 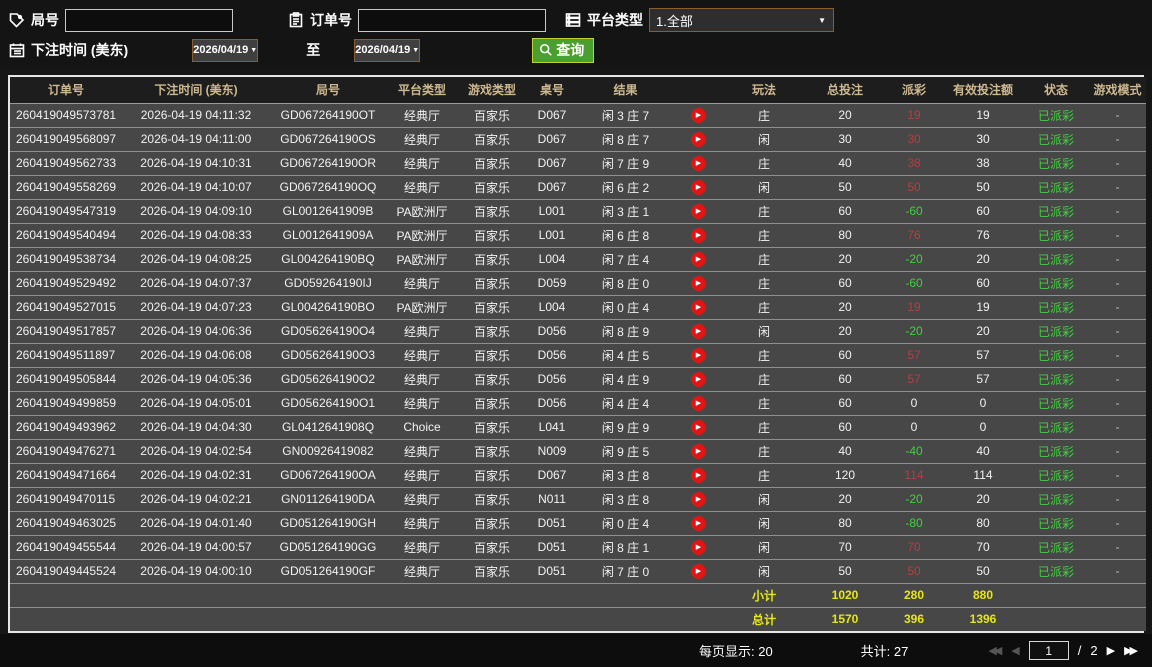 What do you see at coordinates (452, 20) in the screenshot?
I see `order-no-input` at bounding box center [452, 20].